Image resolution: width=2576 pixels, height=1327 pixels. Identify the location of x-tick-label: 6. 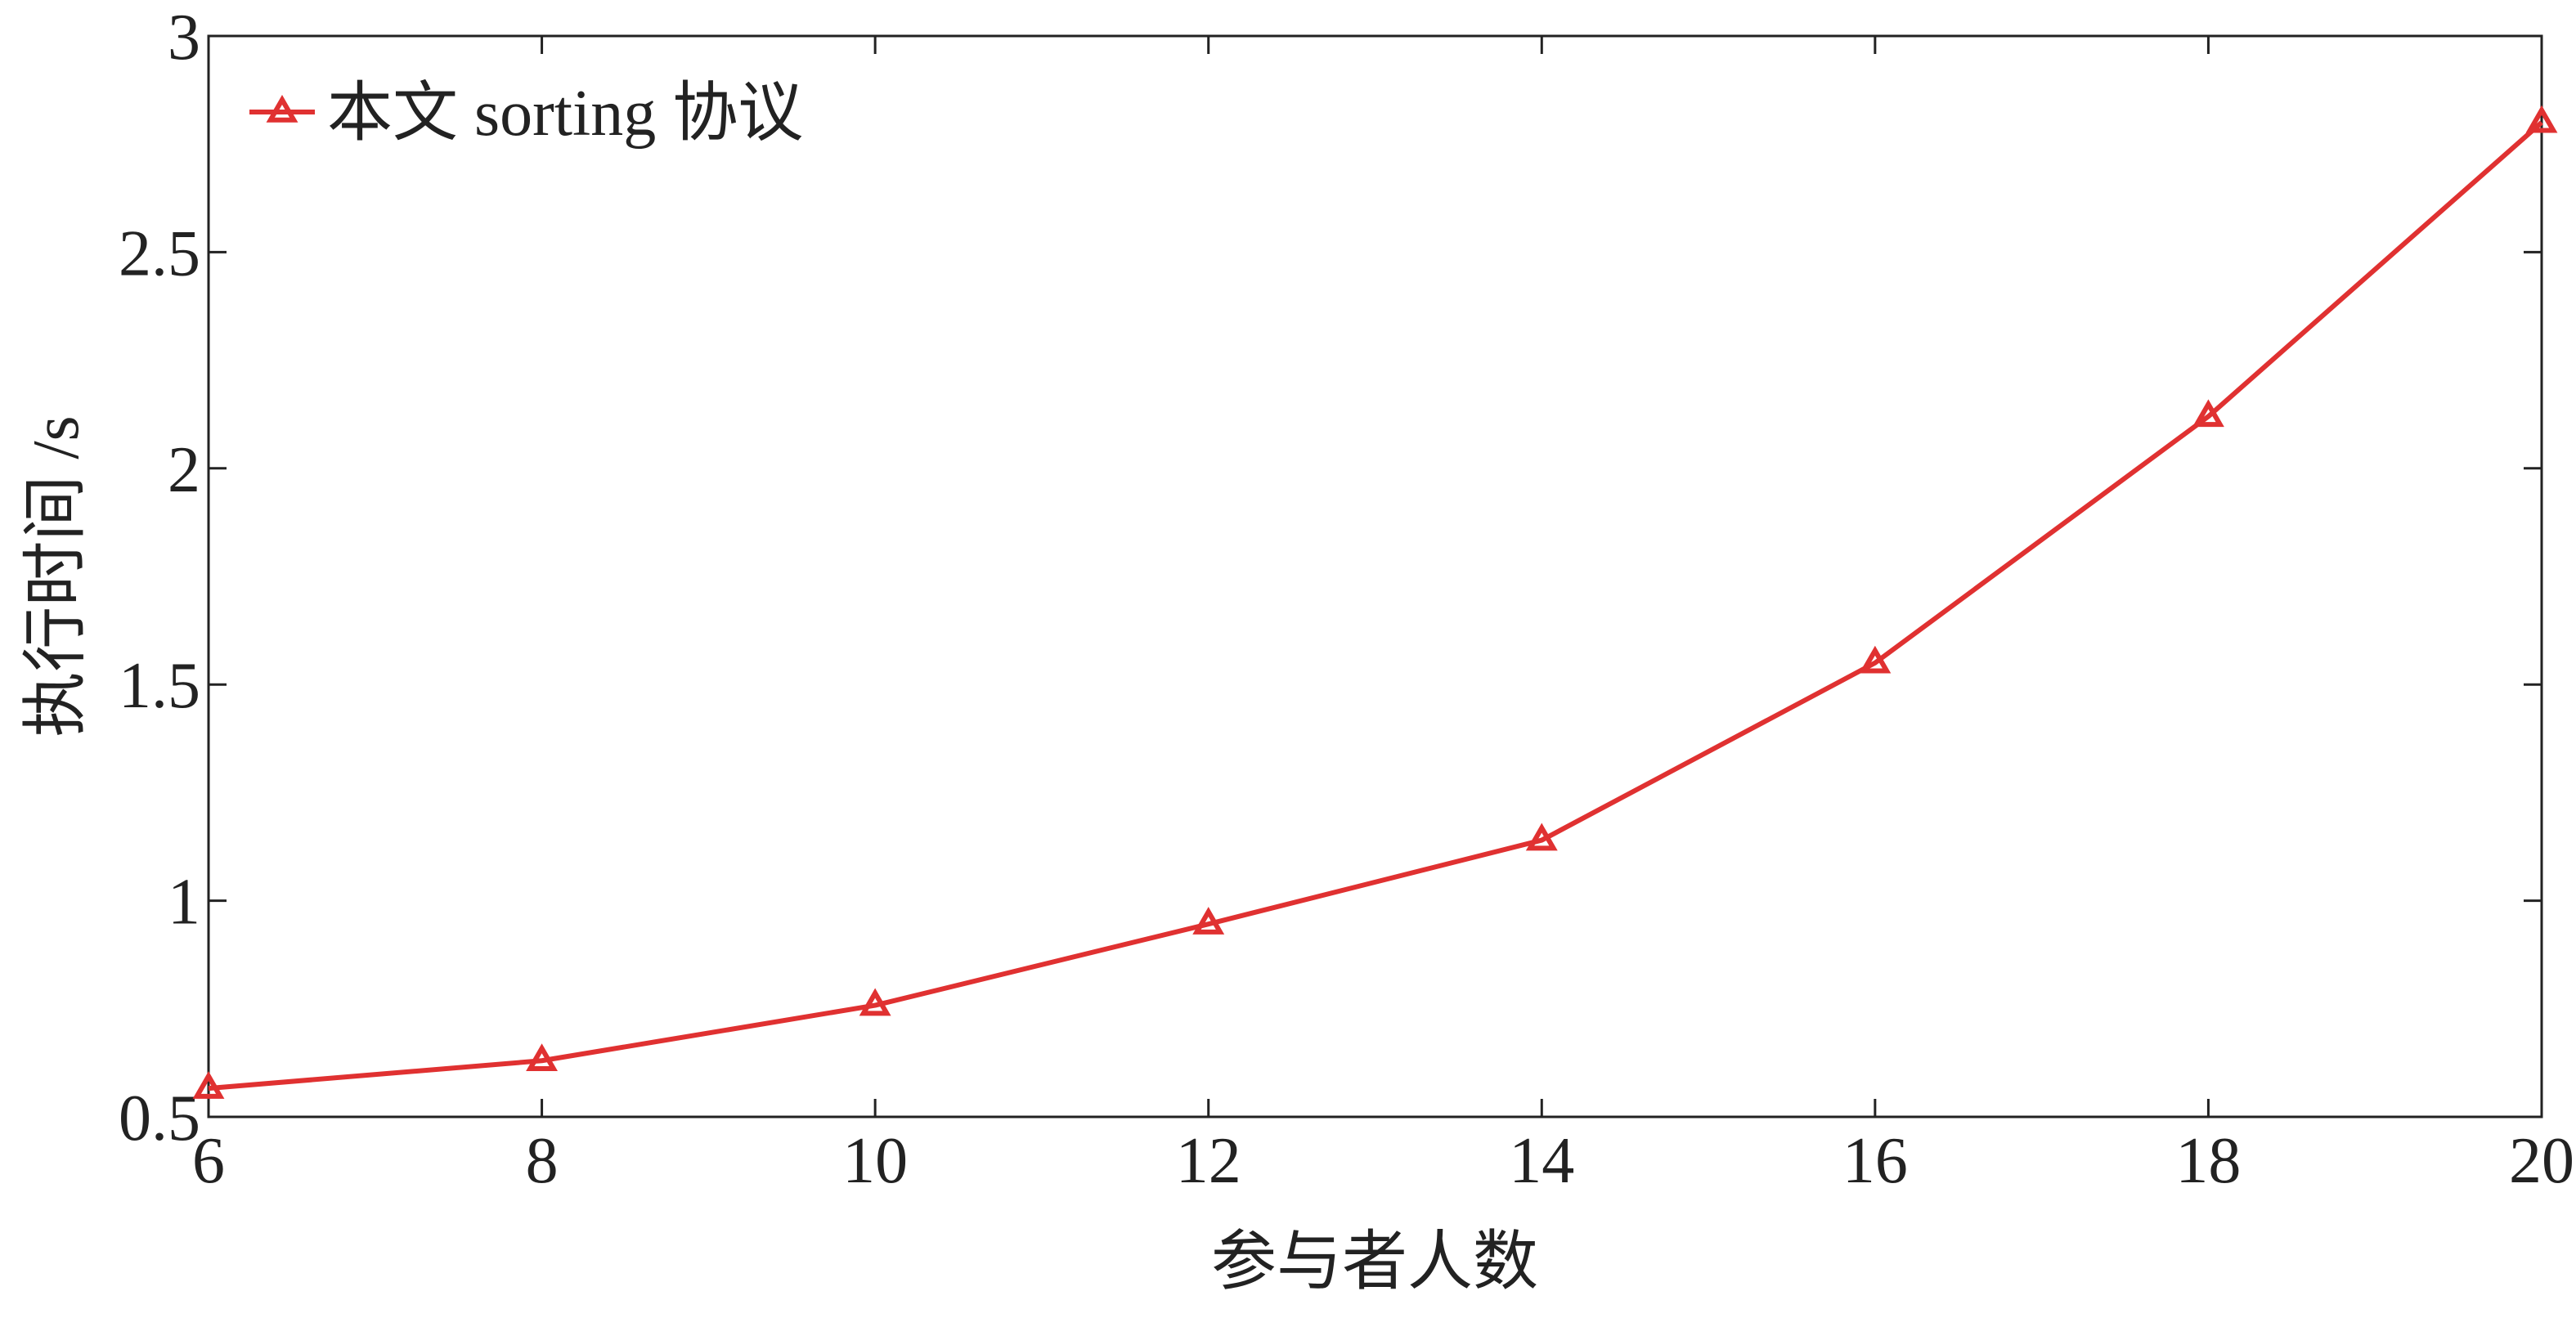
(208, 1161).